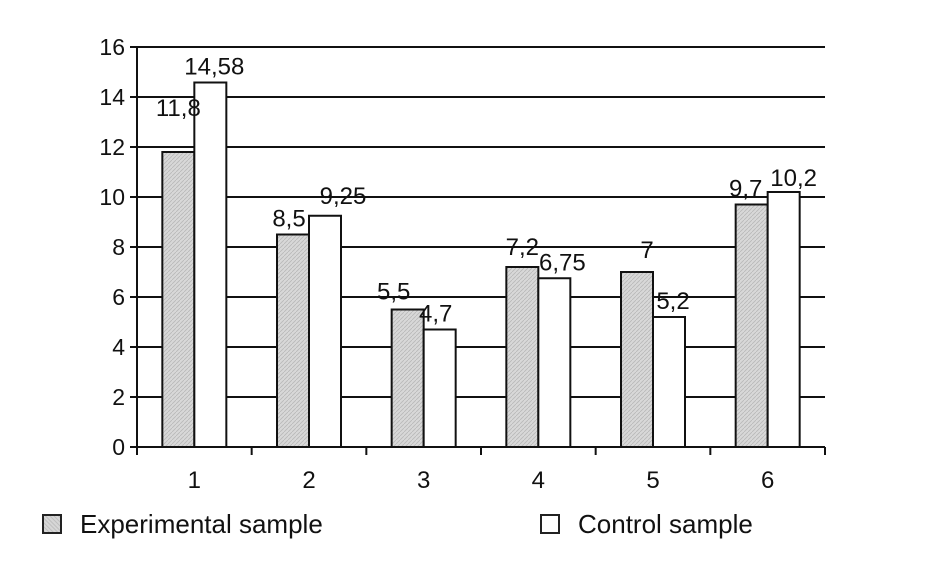 The height and width of the screenshot is (563, 950). What do you see at coordinates (201, 523) in the screenshot?
I see `legend-label-experimental: Experimental sample` at bounding box center [201, 523].